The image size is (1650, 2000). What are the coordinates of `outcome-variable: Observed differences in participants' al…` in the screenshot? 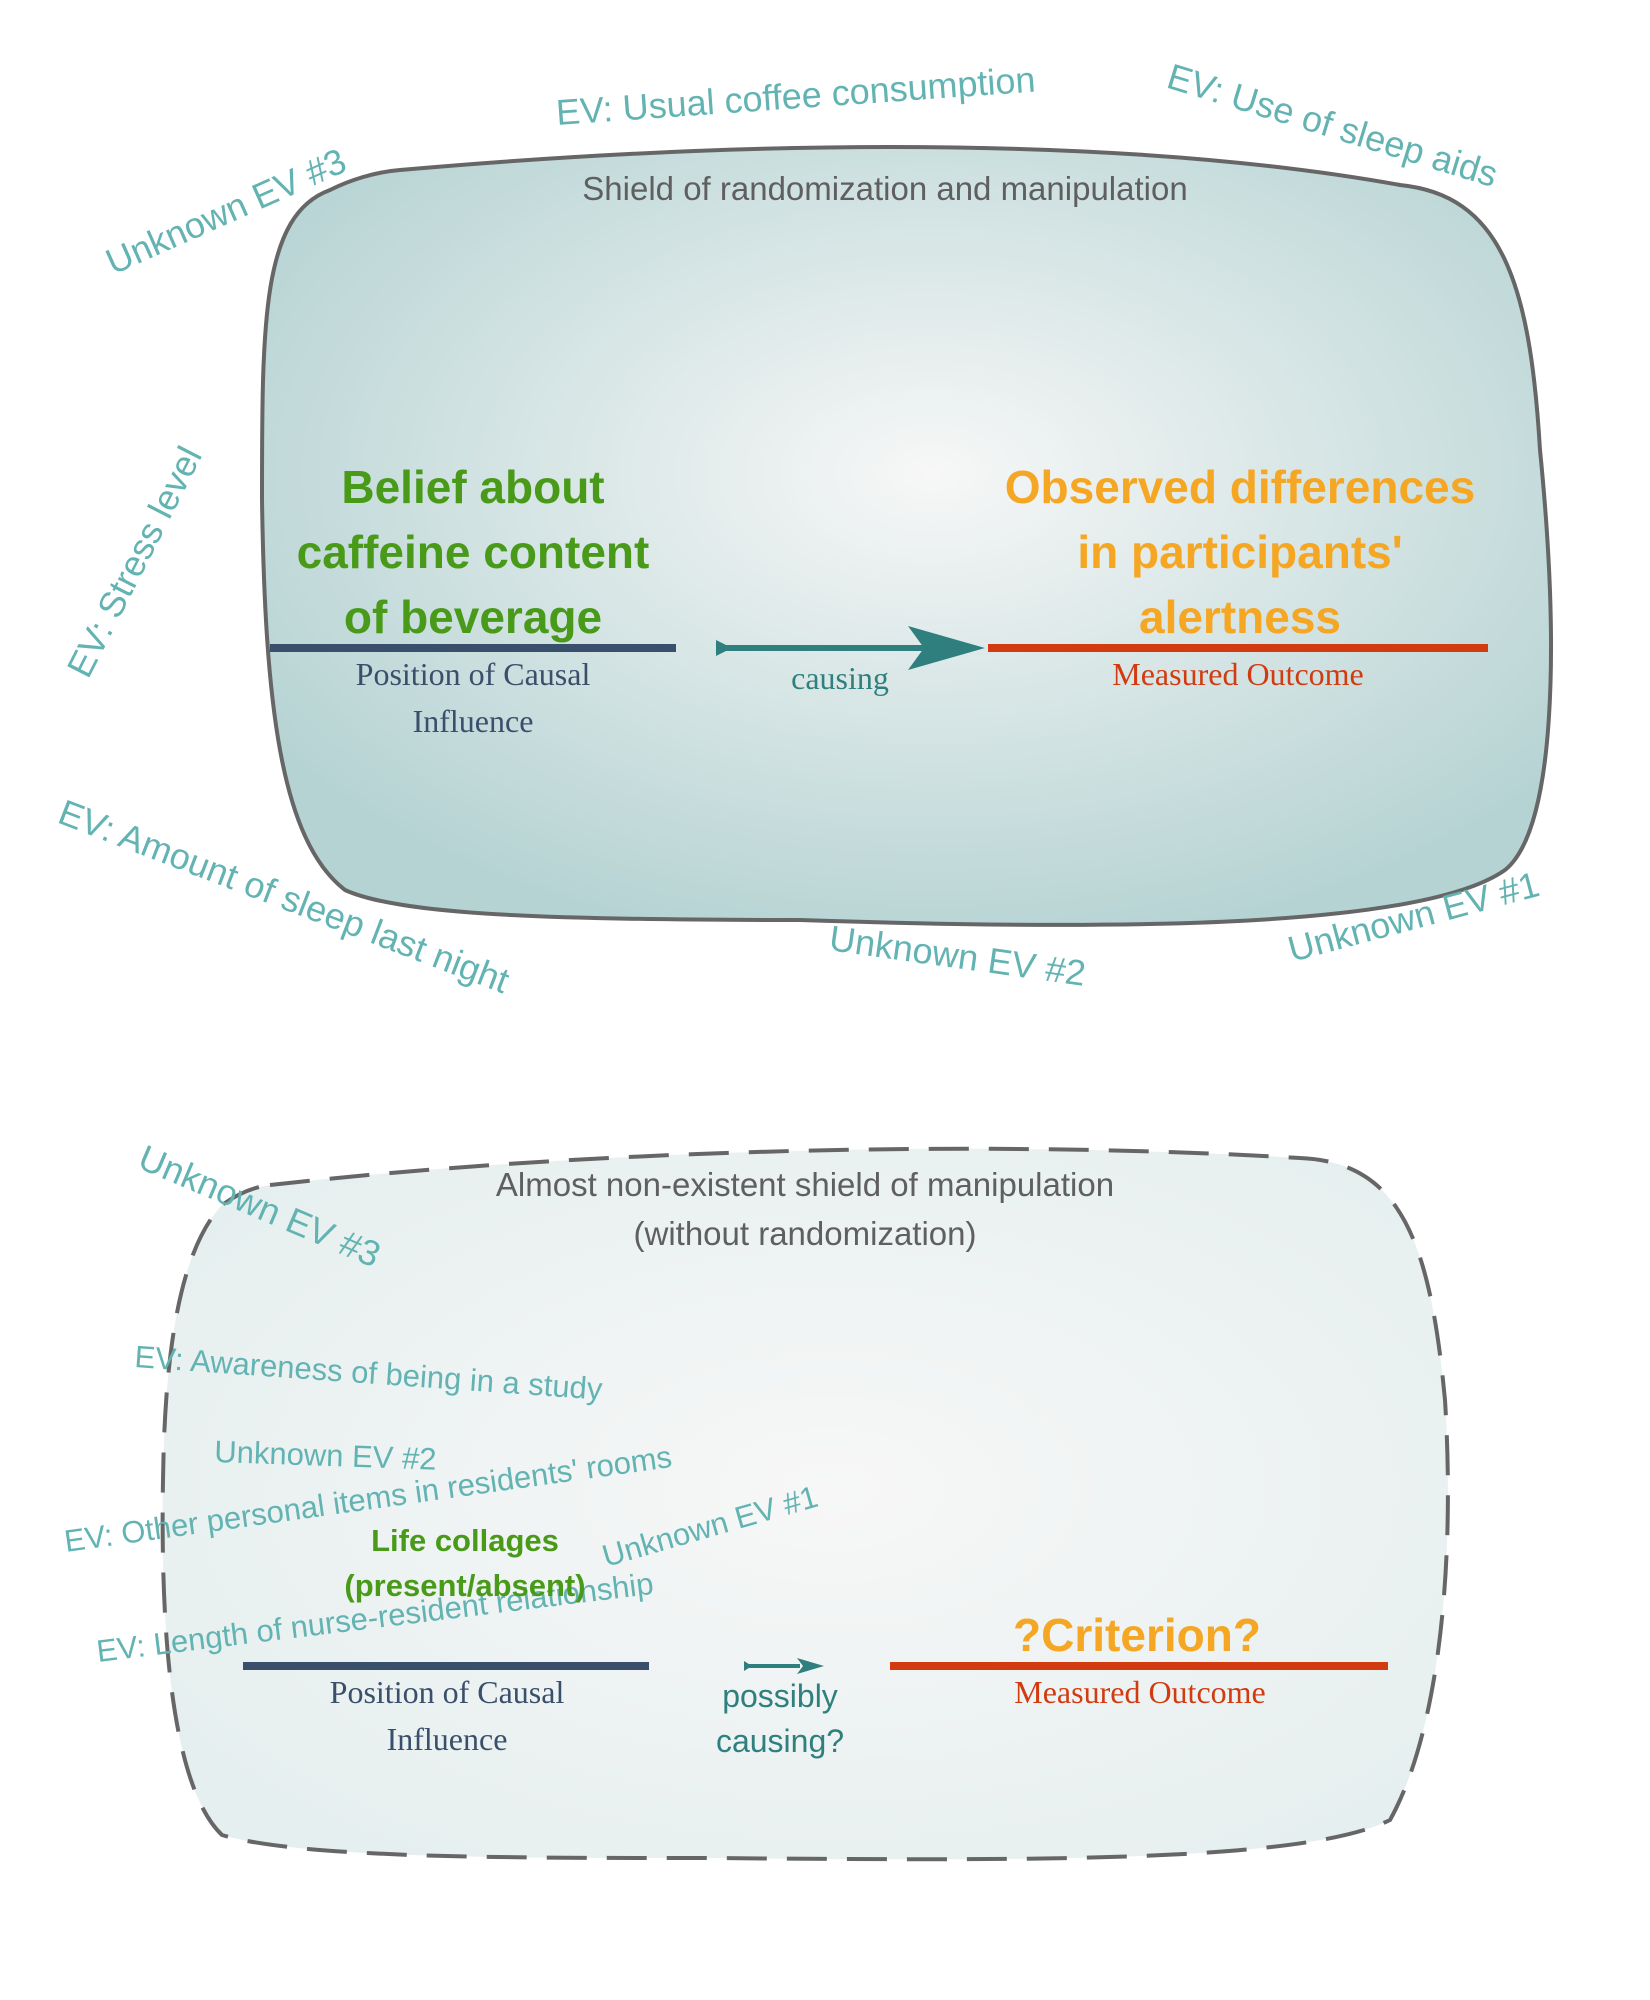 It's located at (1240, 552).